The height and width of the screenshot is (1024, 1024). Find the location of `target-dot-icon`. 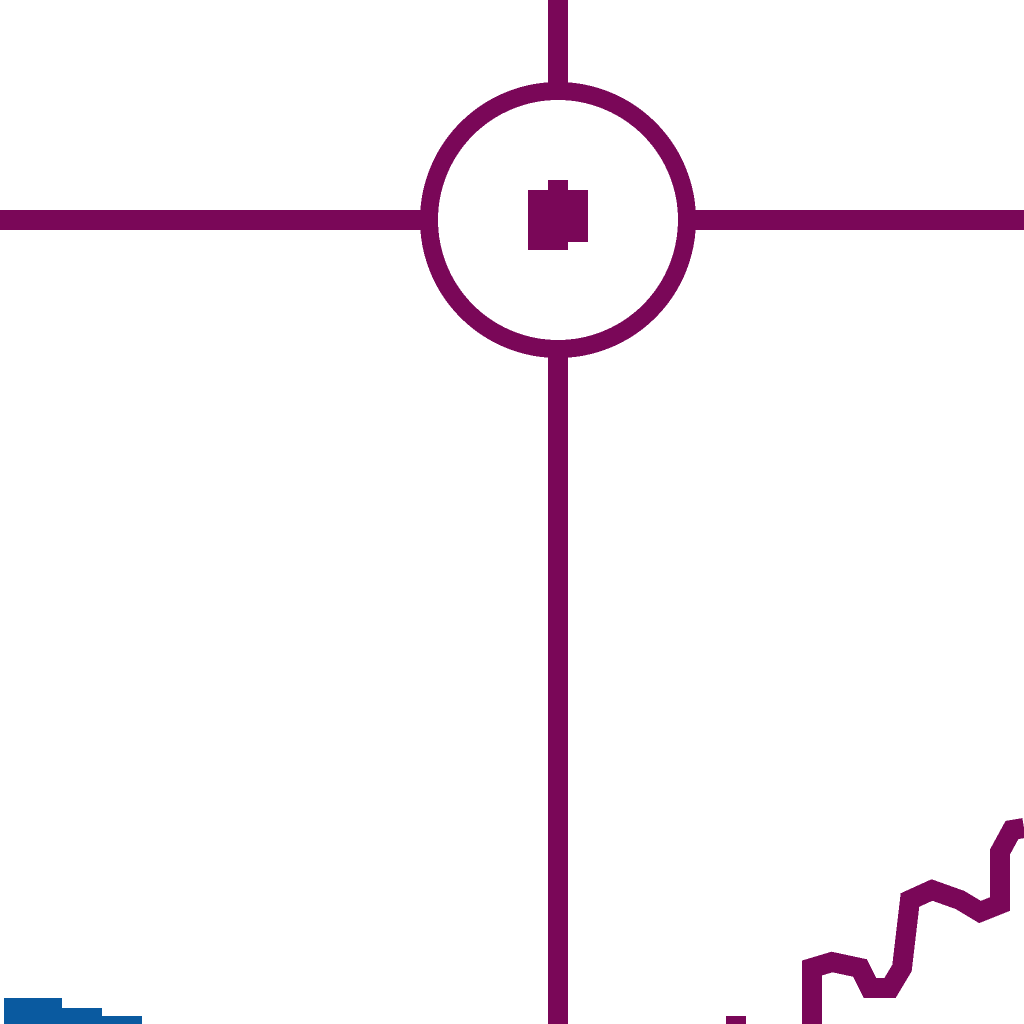

target-dot-icon is located at coordinates (558, 215).